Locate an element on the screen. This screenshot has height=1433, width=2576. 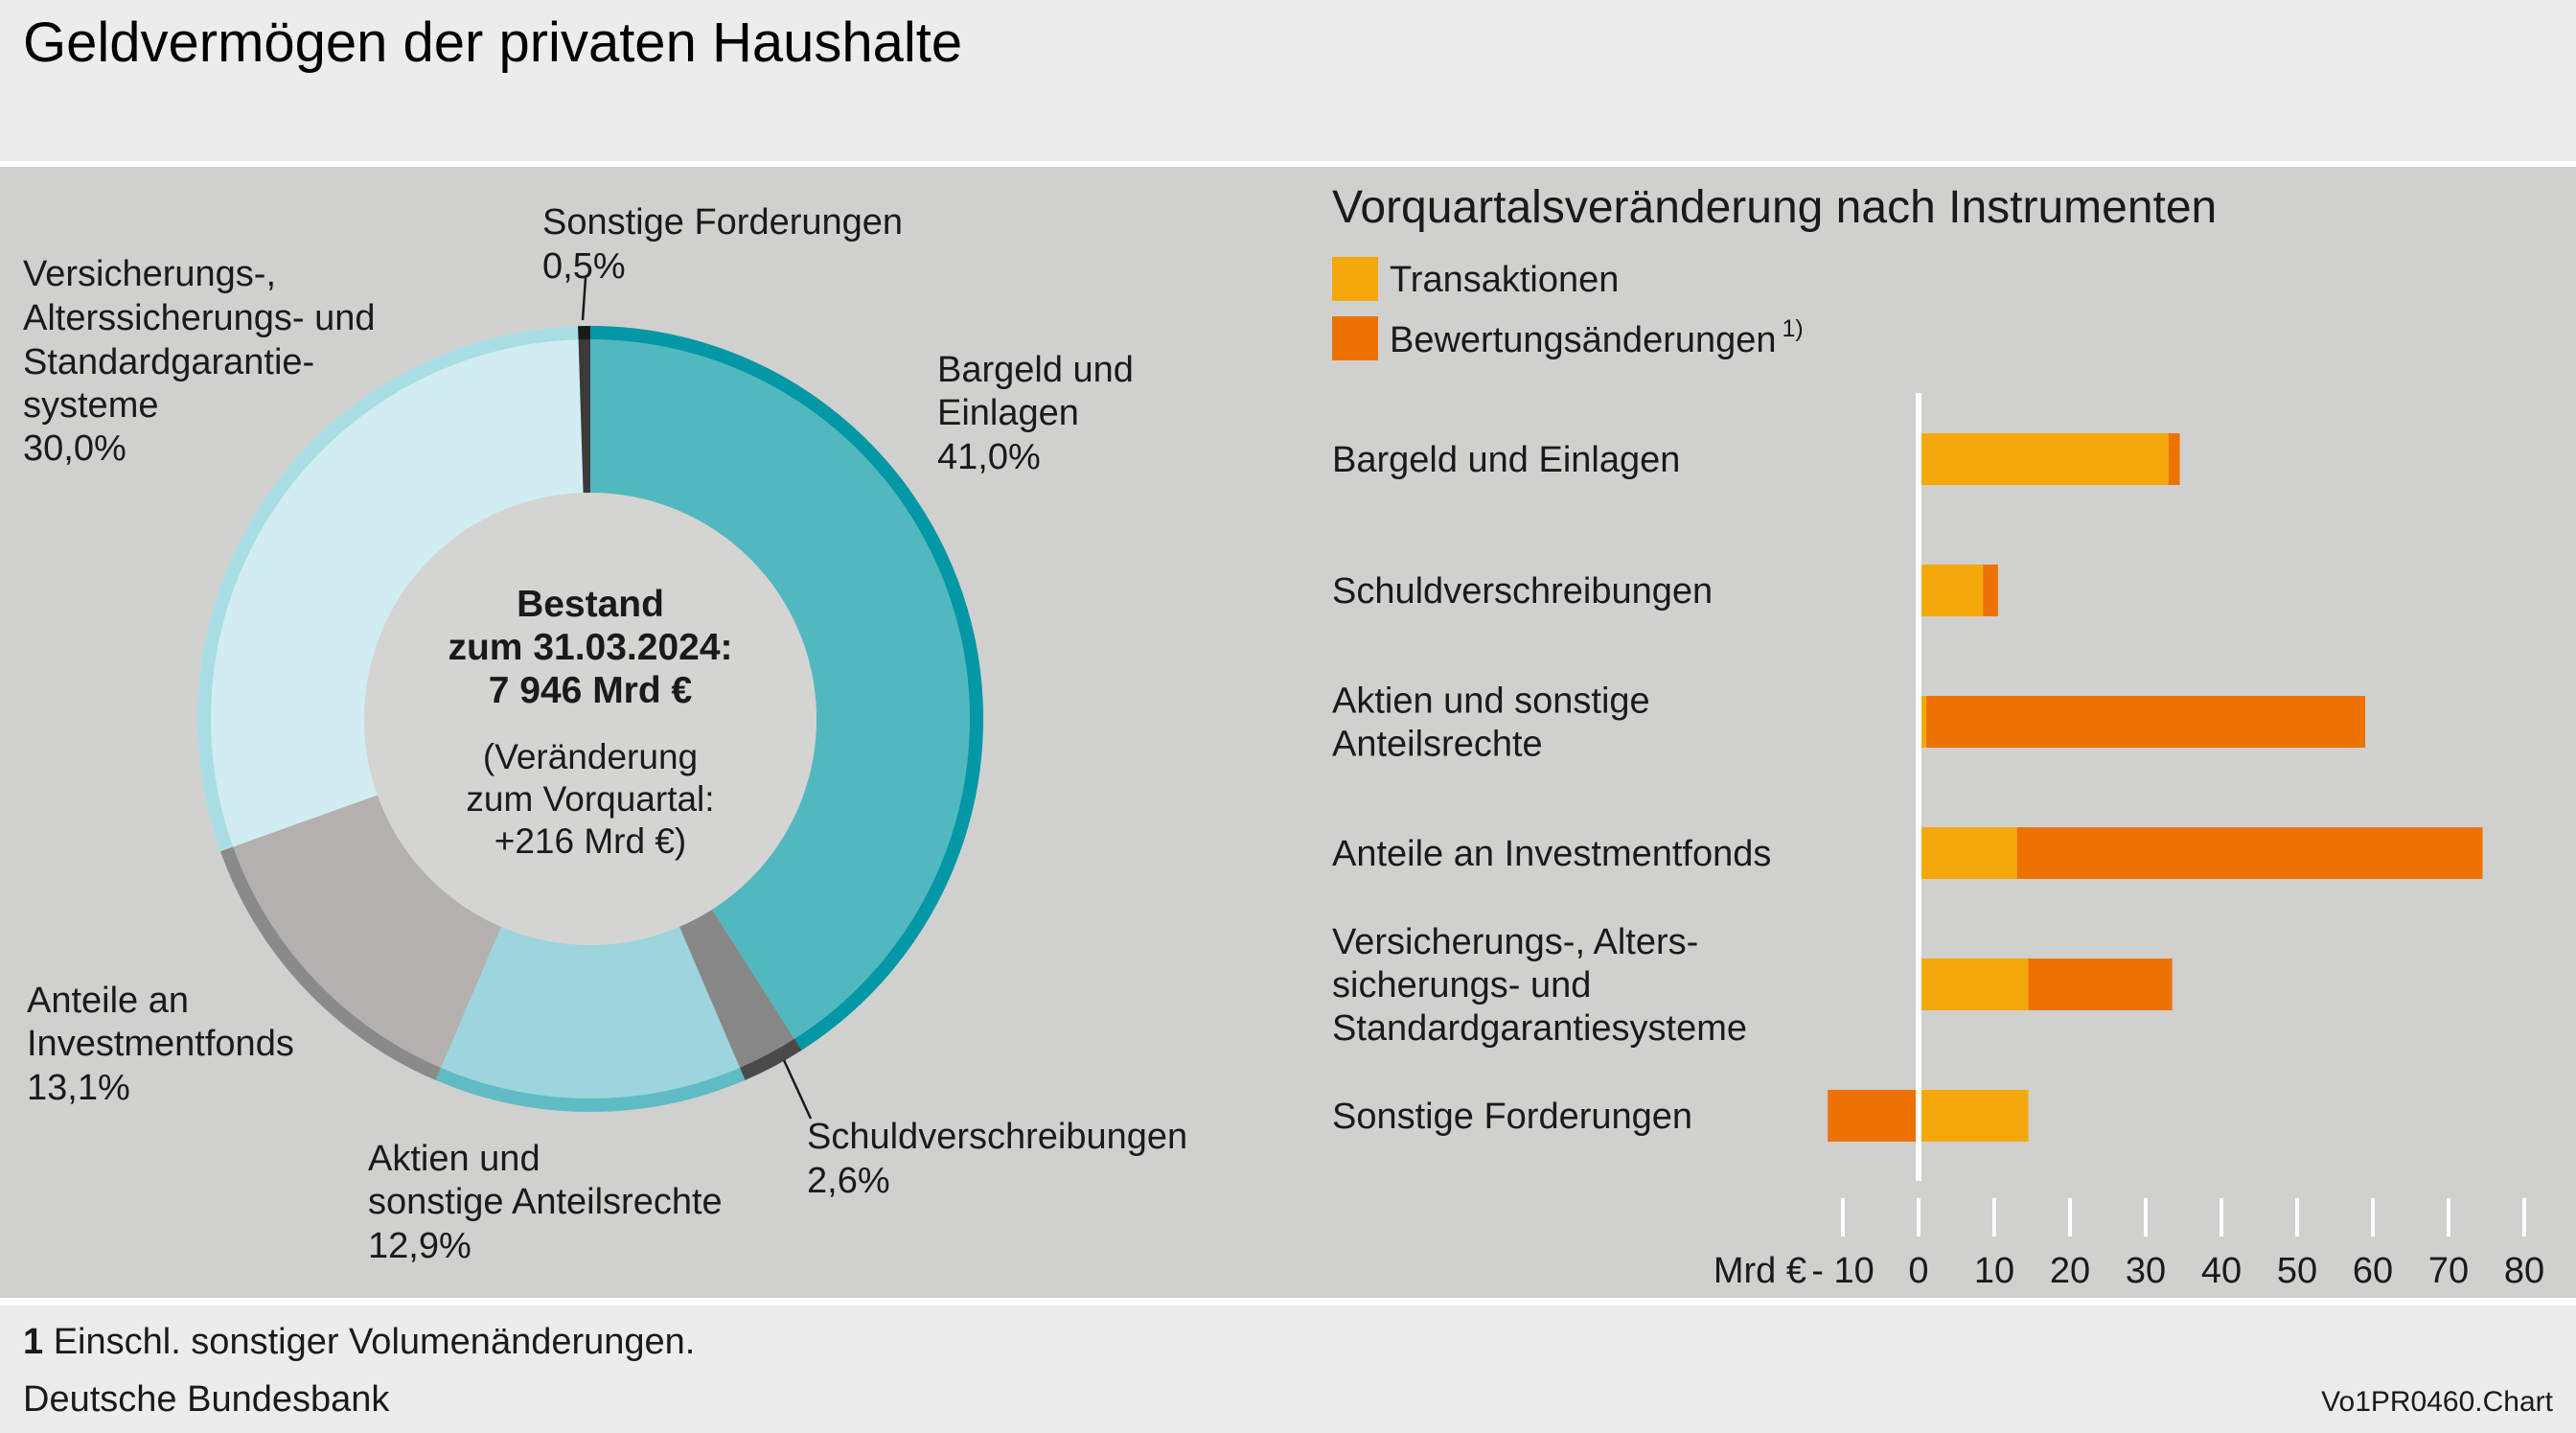
label-aktien: Aktien und sonstige Anteilsrechte 12,9% is located at coordinates (545, 1202).